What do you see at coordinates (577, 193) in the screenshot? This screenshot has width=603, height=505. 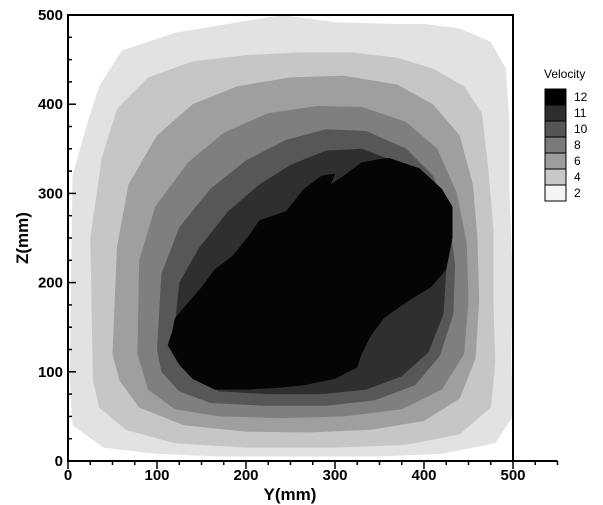 I see `legend-label-2: 2` at bounding box center [577, 193].